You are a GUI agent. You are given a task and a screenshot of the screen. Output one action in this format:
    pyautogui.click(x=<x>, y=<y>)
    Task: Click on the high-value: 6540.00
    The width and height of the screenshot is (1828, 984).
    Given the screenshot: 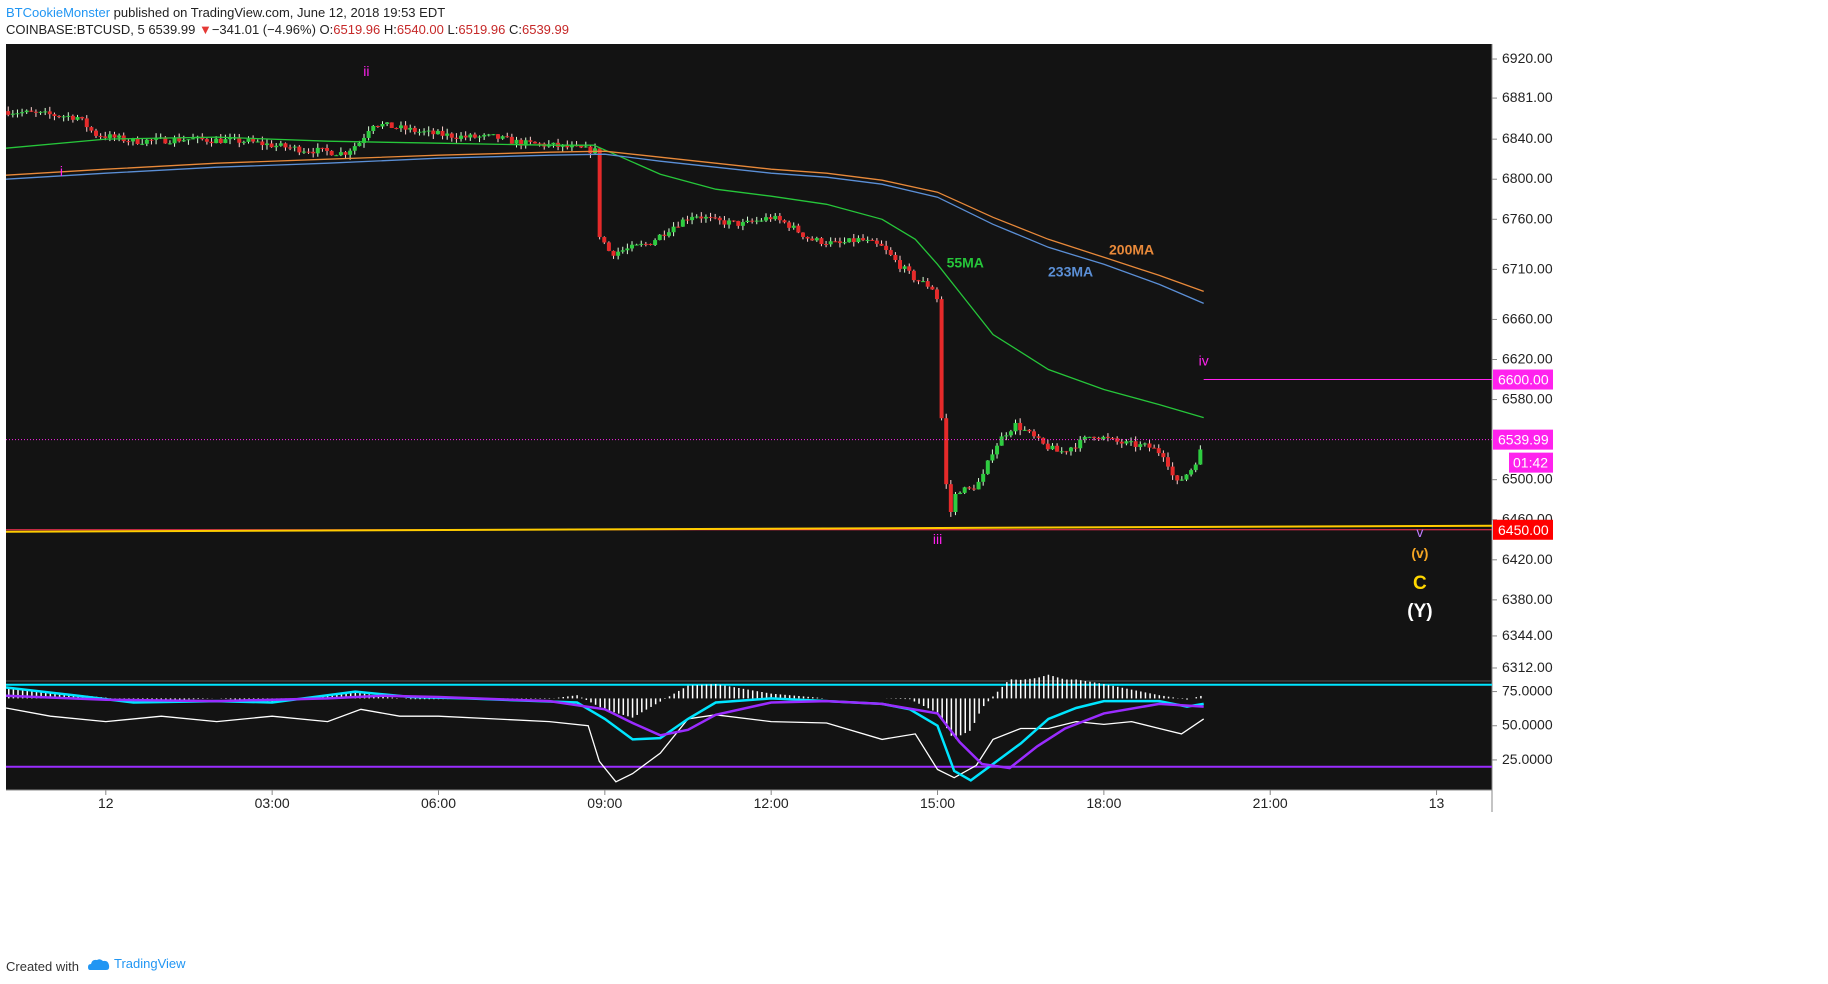 What is the action you would take?
    pyautogui.click(x=420, y=29)
    